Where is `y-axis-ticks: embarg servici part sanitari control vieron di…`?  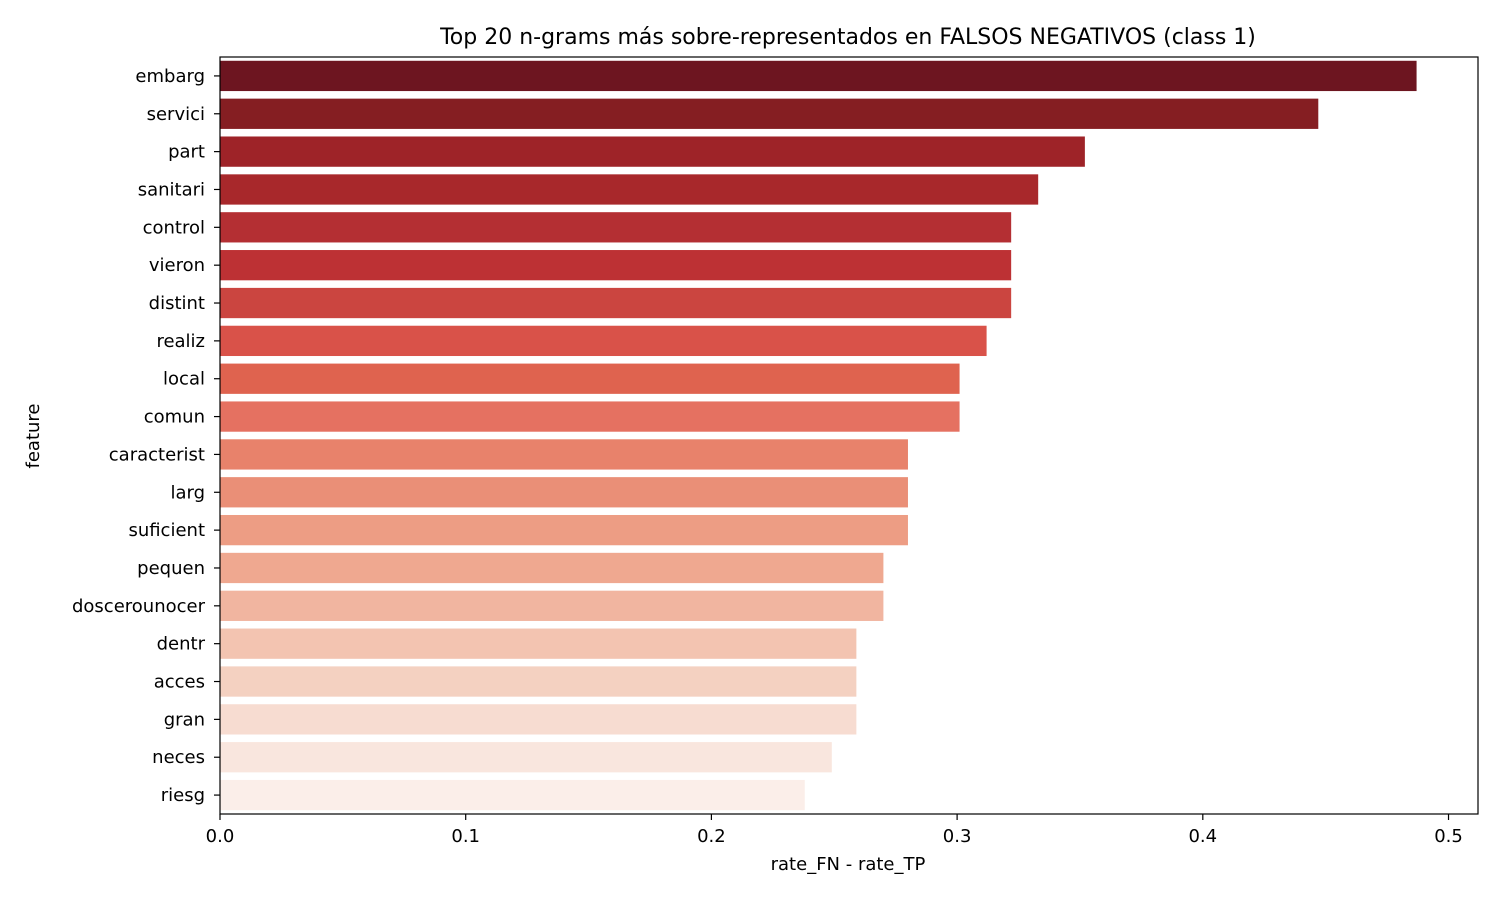 y-axis-ticks: embarg servici part sanitari control vieron di… is located at coordinates (146, 436).